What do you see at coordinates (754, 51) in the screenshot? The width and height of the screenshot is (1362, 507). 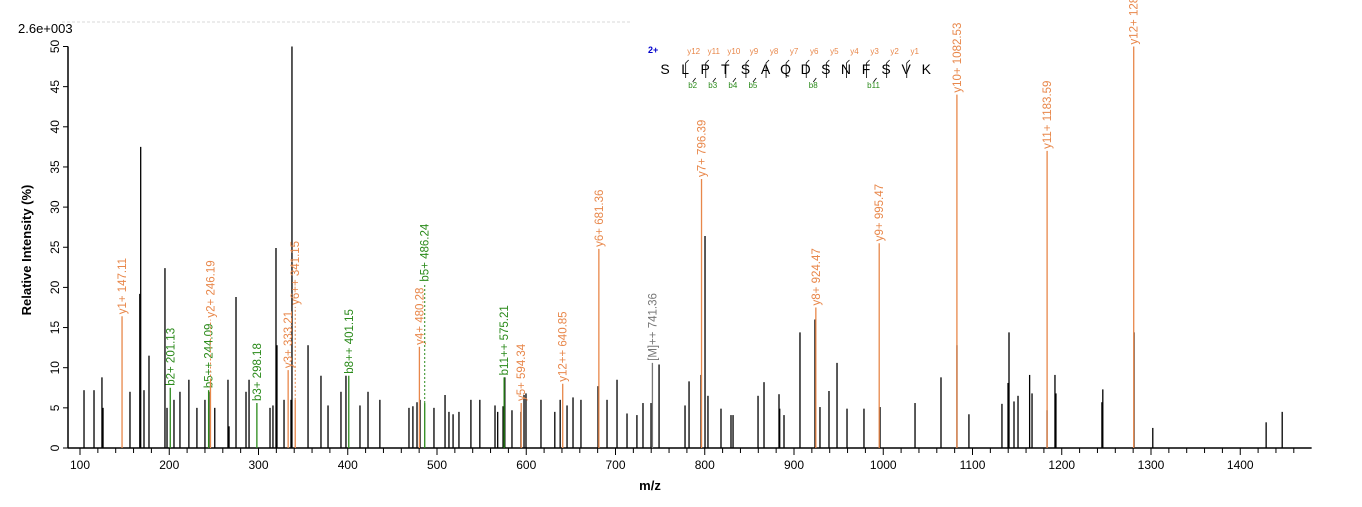 I see `y-ion-label: y9` at bounding box center [754, 51].